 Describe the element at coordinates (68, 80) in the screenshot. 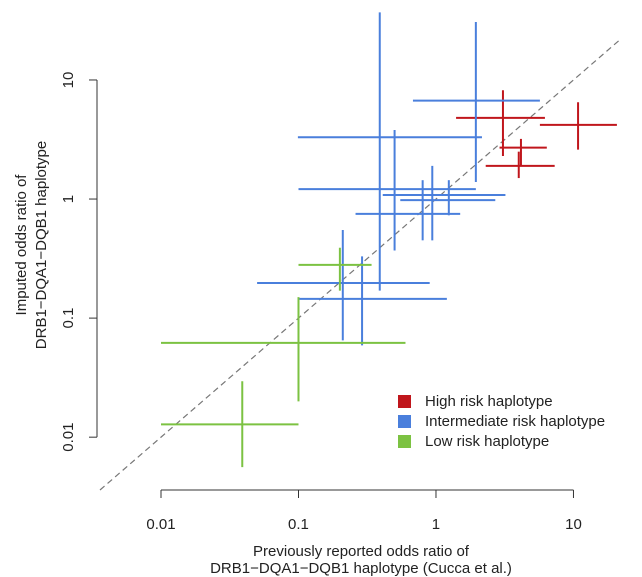

I see `y-tick-label: 10` at that location.